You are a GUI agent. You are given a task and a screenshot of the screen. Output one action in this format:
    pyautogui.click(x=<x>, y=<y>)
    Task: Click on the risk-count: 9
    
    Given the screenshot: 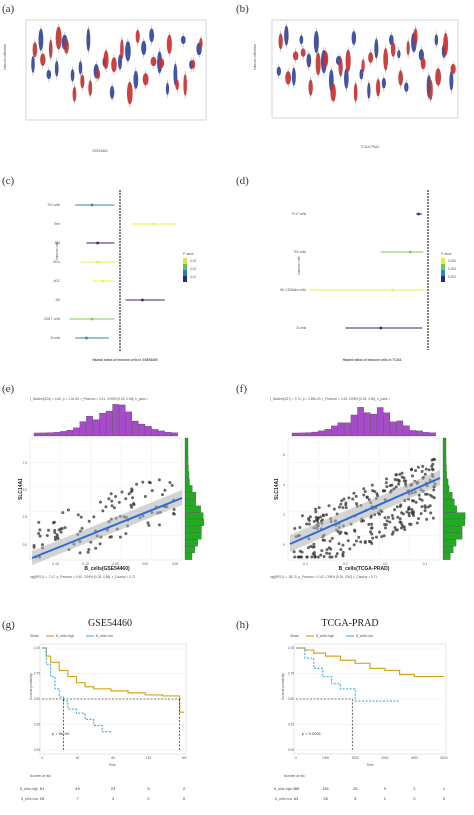 What is the action you would take?
    pyautogui.click(x=385, y=788)
    